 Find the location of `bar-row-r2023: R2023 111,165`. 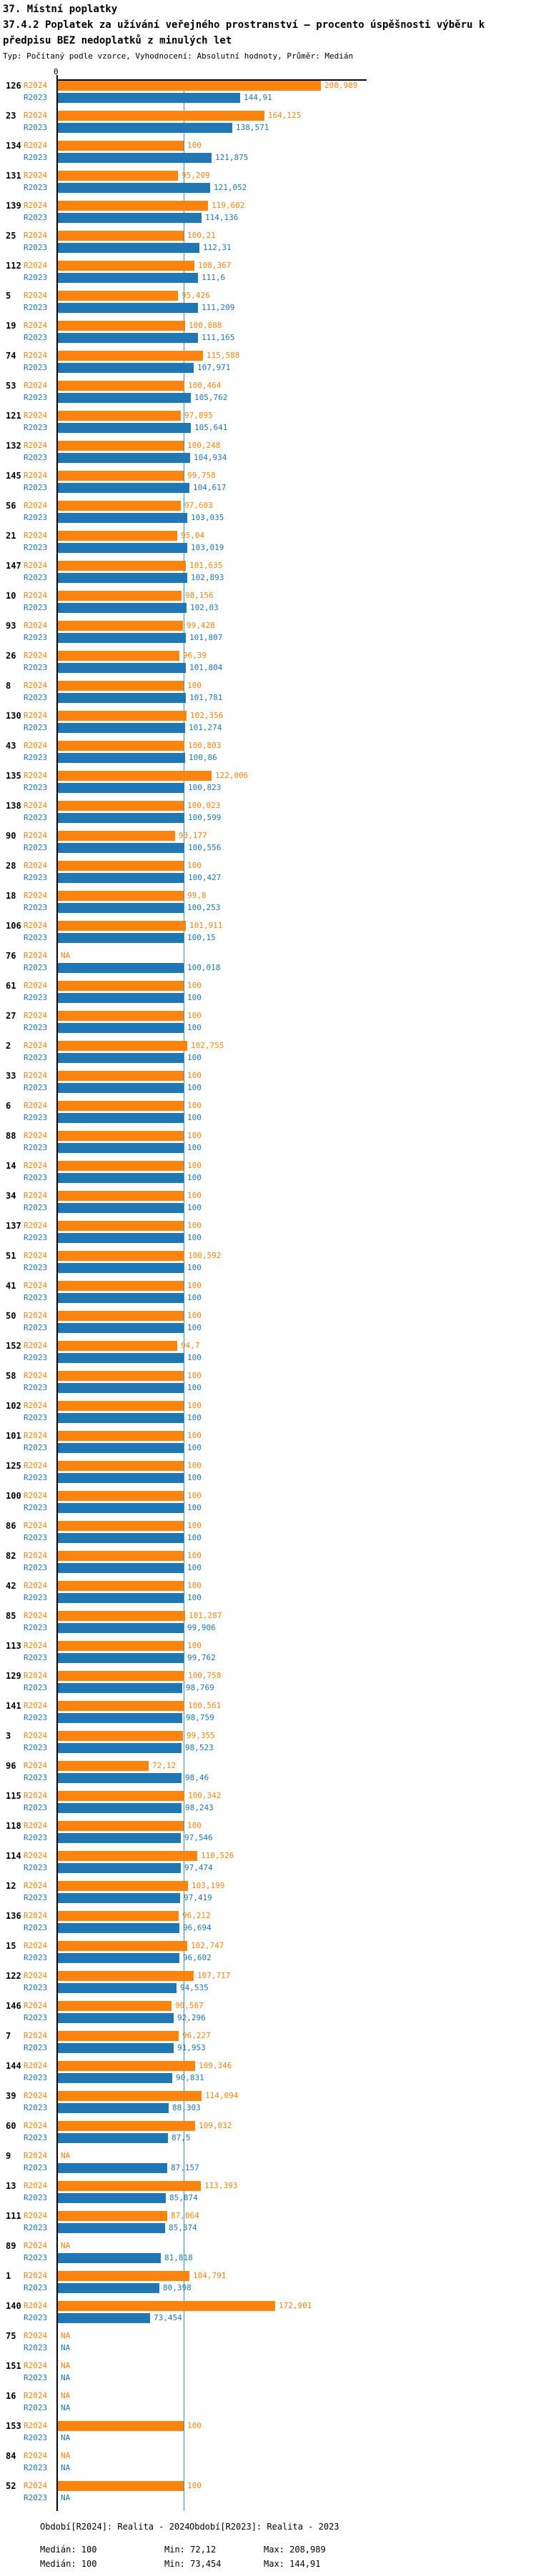

bar-row-r2023: R2023 111,165 is located at coordinates (268, 338).